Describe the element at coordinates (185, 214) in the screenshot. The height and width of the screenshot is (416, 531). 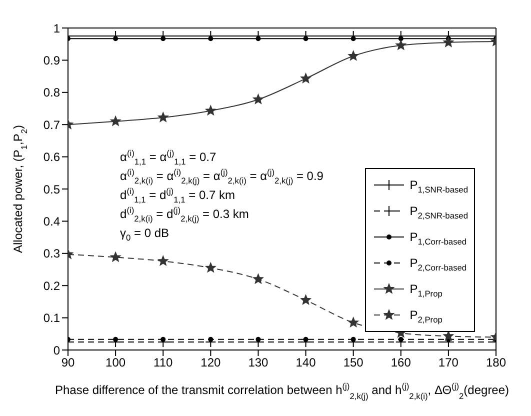
I see `annotation: d$^{(i)}$$_{2,k(i)}$ = d$^{(j)}$$_{2,k(j)}$ = 0.3 km` at that location.